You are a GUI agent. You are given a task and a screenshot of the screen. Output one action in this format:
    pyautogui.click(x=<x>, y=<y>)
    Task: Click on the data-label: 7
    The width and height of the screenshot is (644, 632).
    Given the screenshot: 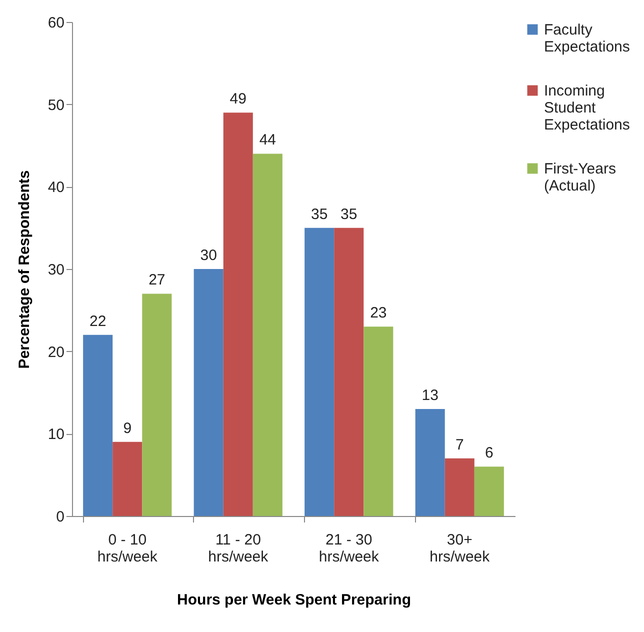 What is the action you would take?
    pyautogui.click(x=459, y=445)
    